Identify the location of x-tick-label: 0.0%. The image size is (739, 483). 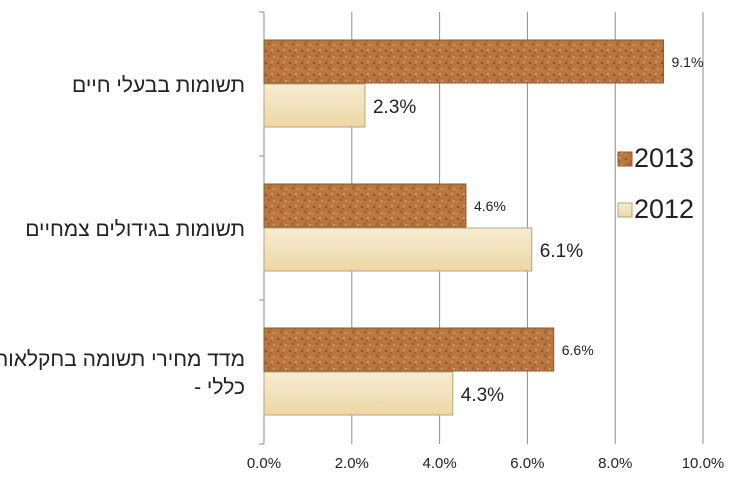
(264, 463).